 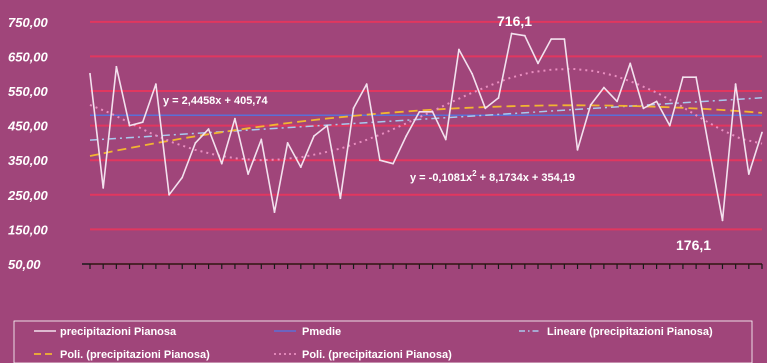 What do you see at coordinates (28, 56) in the screenshot?
I see `y-tick-label: 650,00` at bounding box center [28, 56].